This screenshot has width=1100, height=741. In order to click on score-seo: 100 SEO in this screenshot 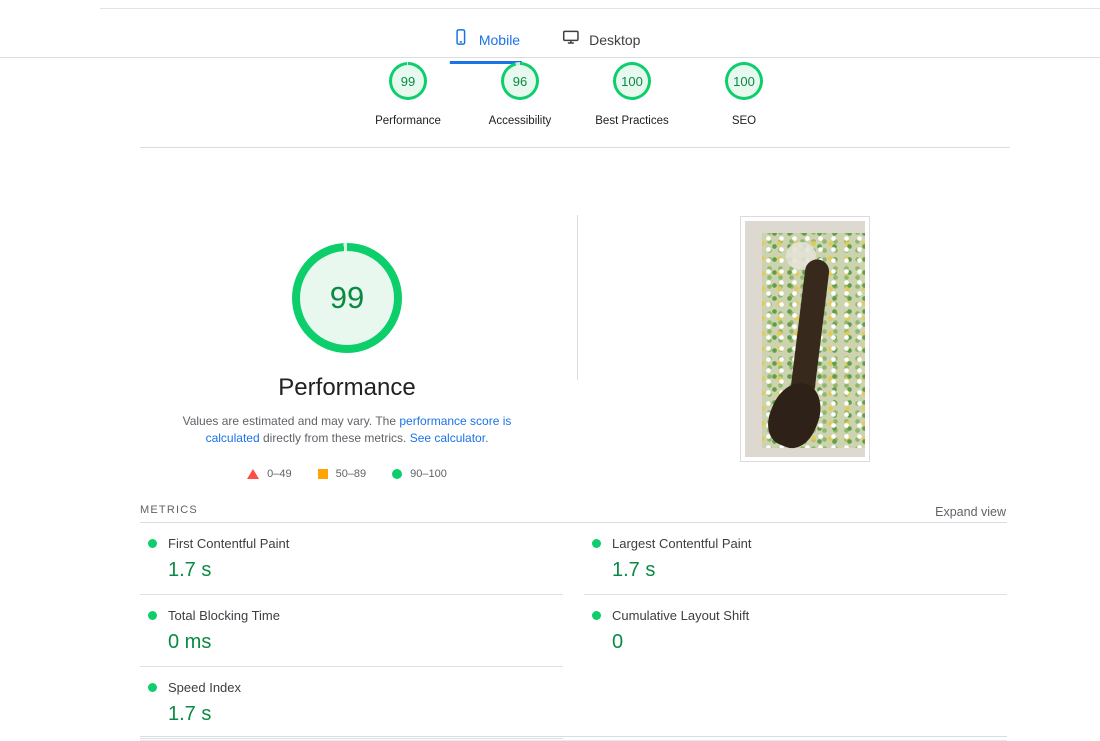, I will do `click(744, 94)`.